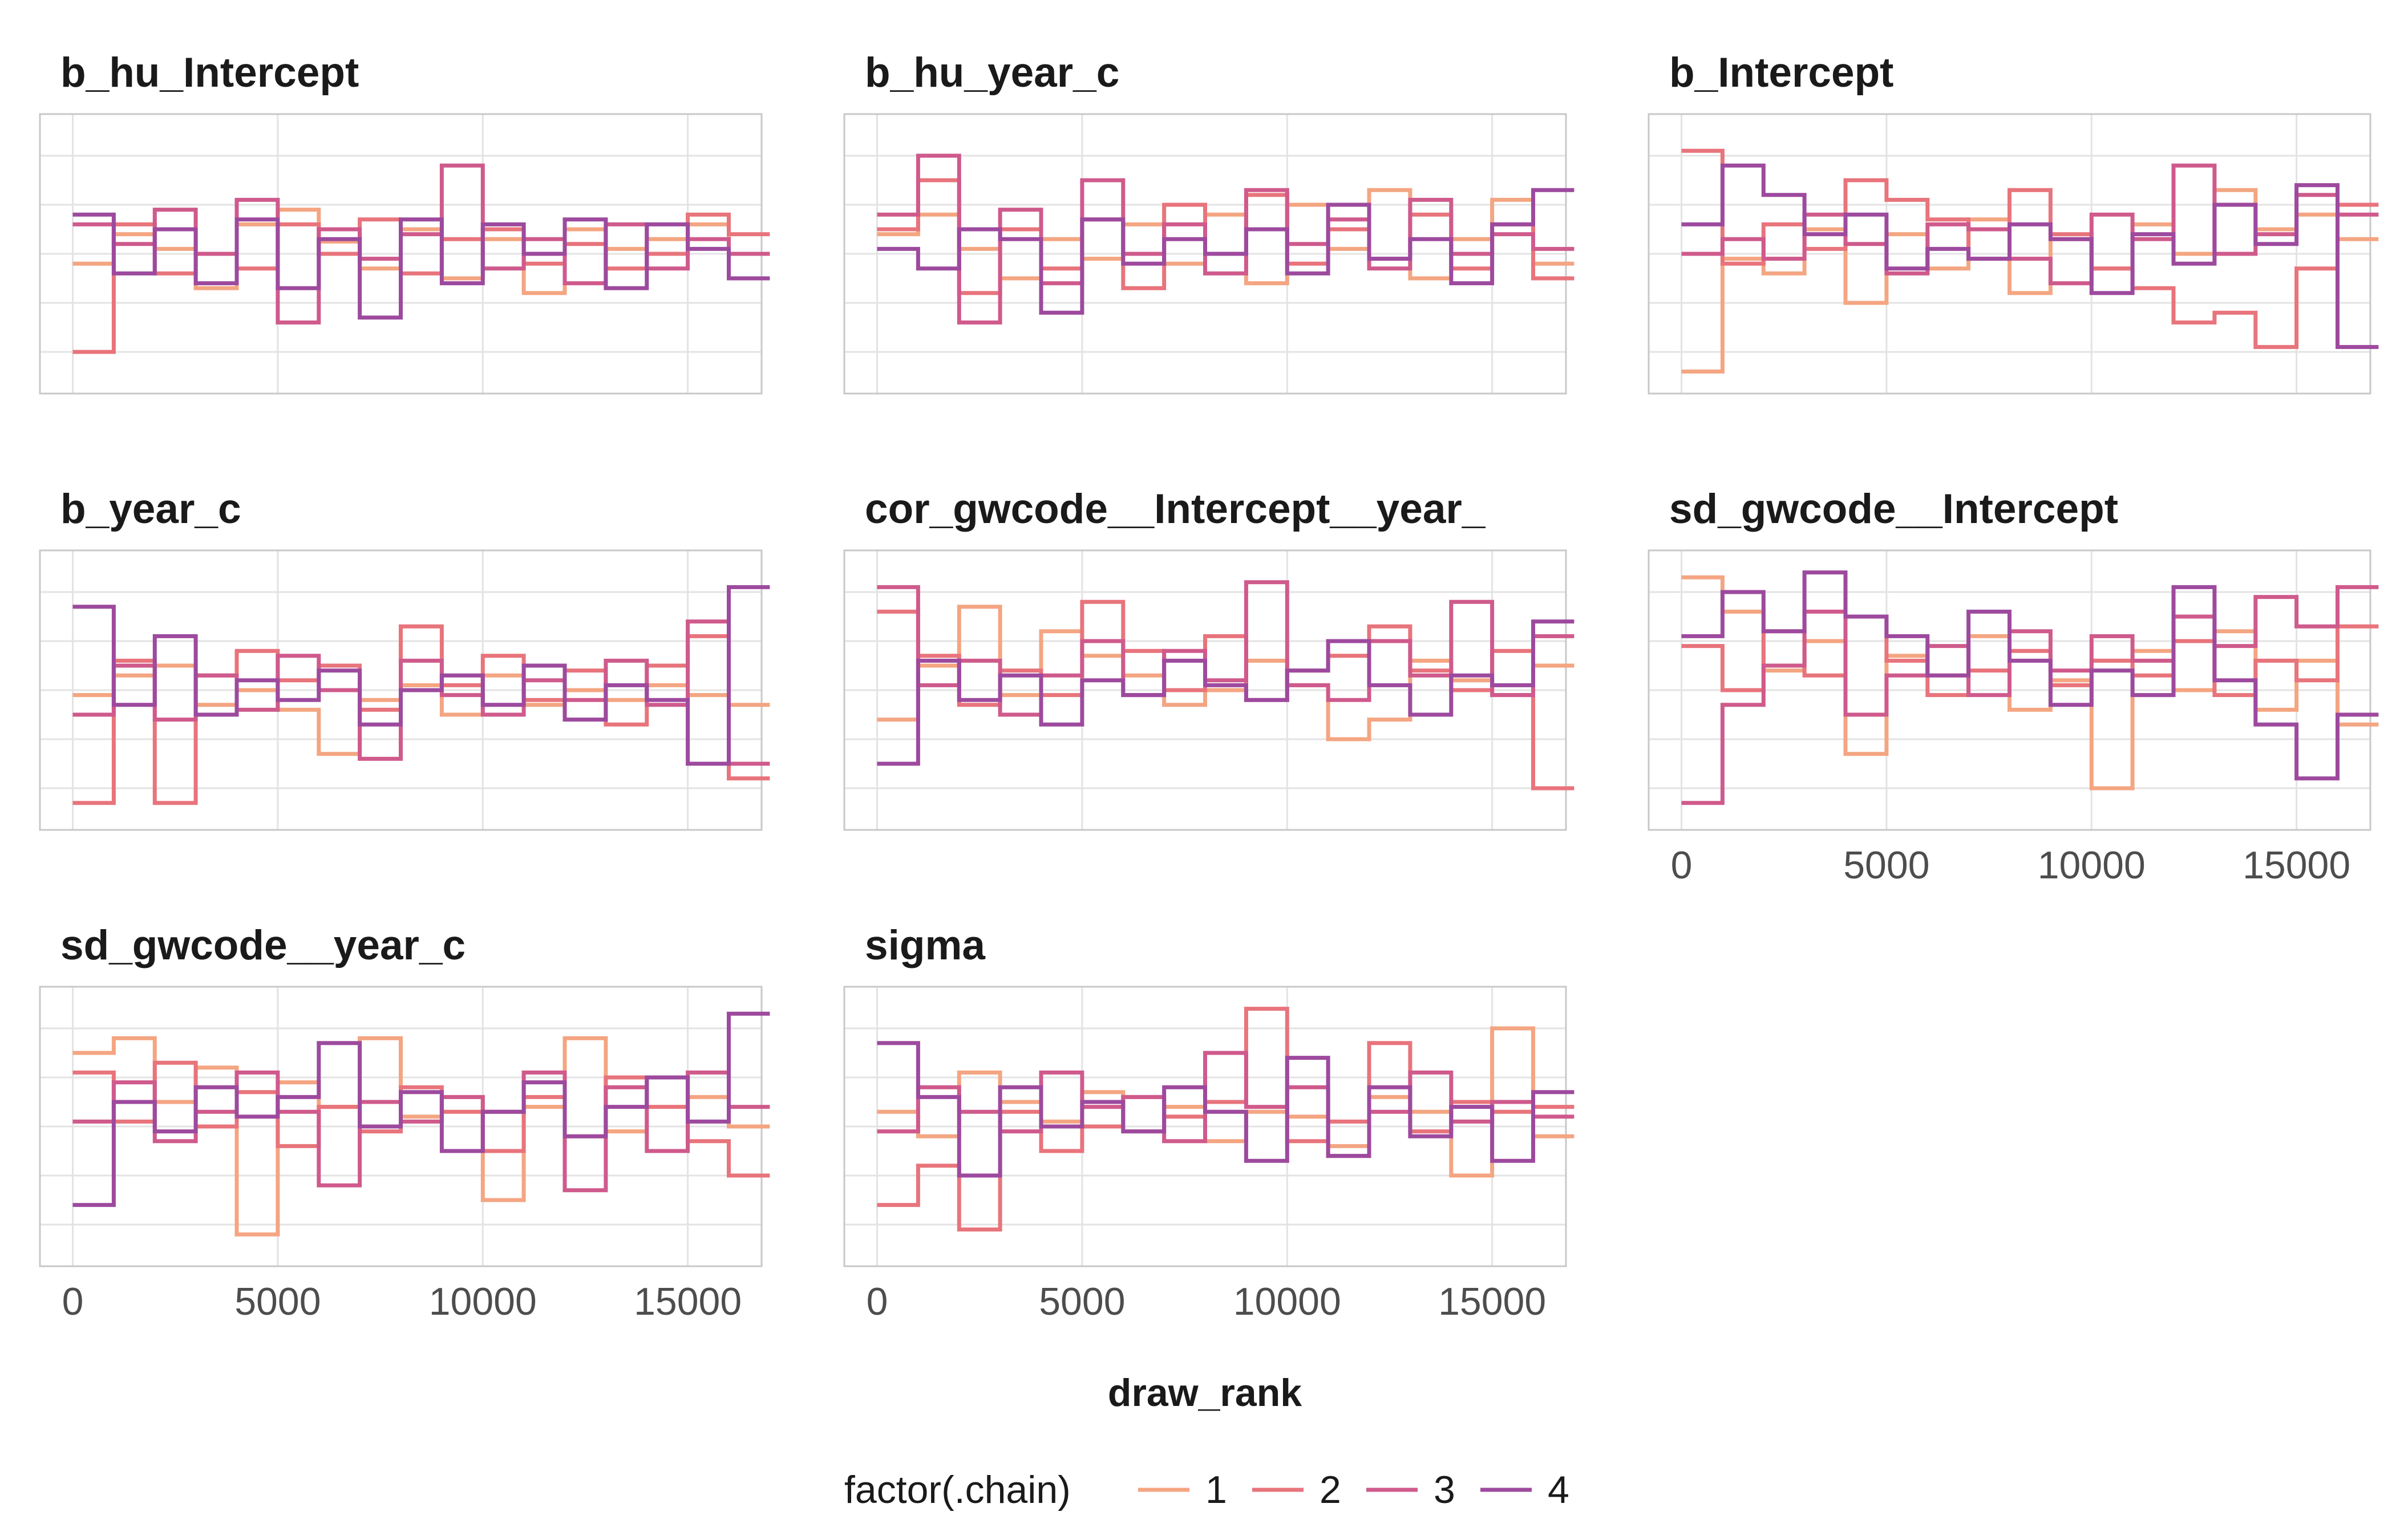 Image resolution: width=2396 pixels, height=1540 pixels. What do you see at coordinates (958, 1489) in the screenshot?
I see `legend-title: factor(.chain)` at bounding box center [958, 1489].